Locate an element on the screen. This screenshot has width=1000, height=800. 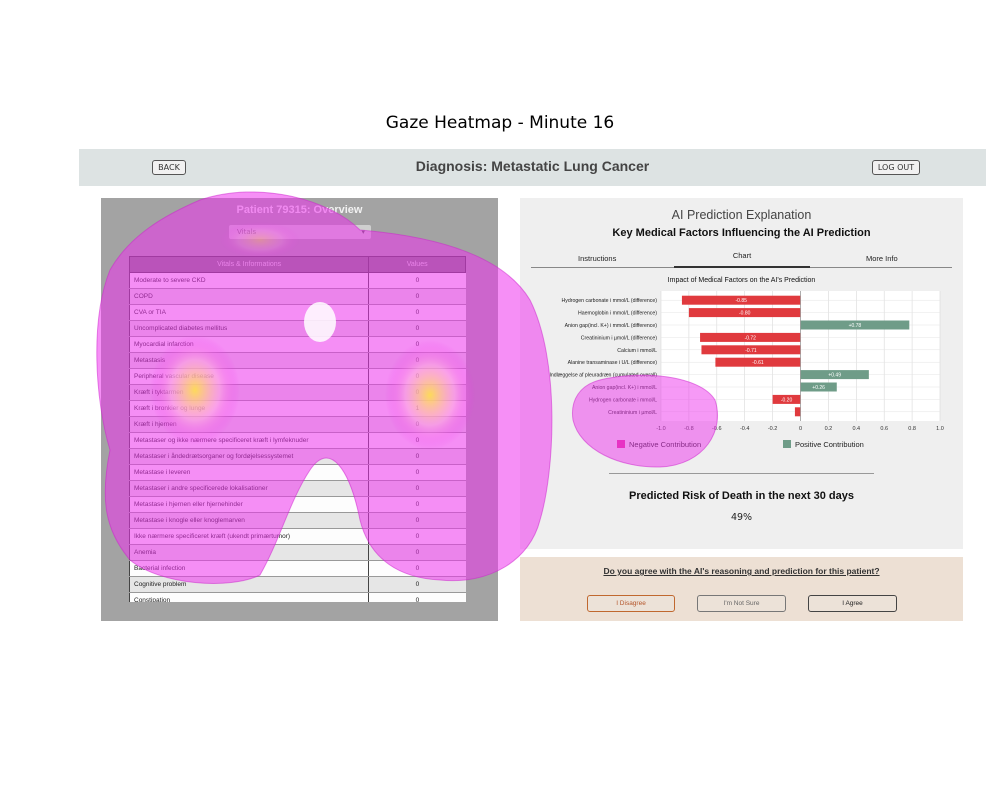
table-row: Metastase i leveren 0 is located at coordinates (297, 472).